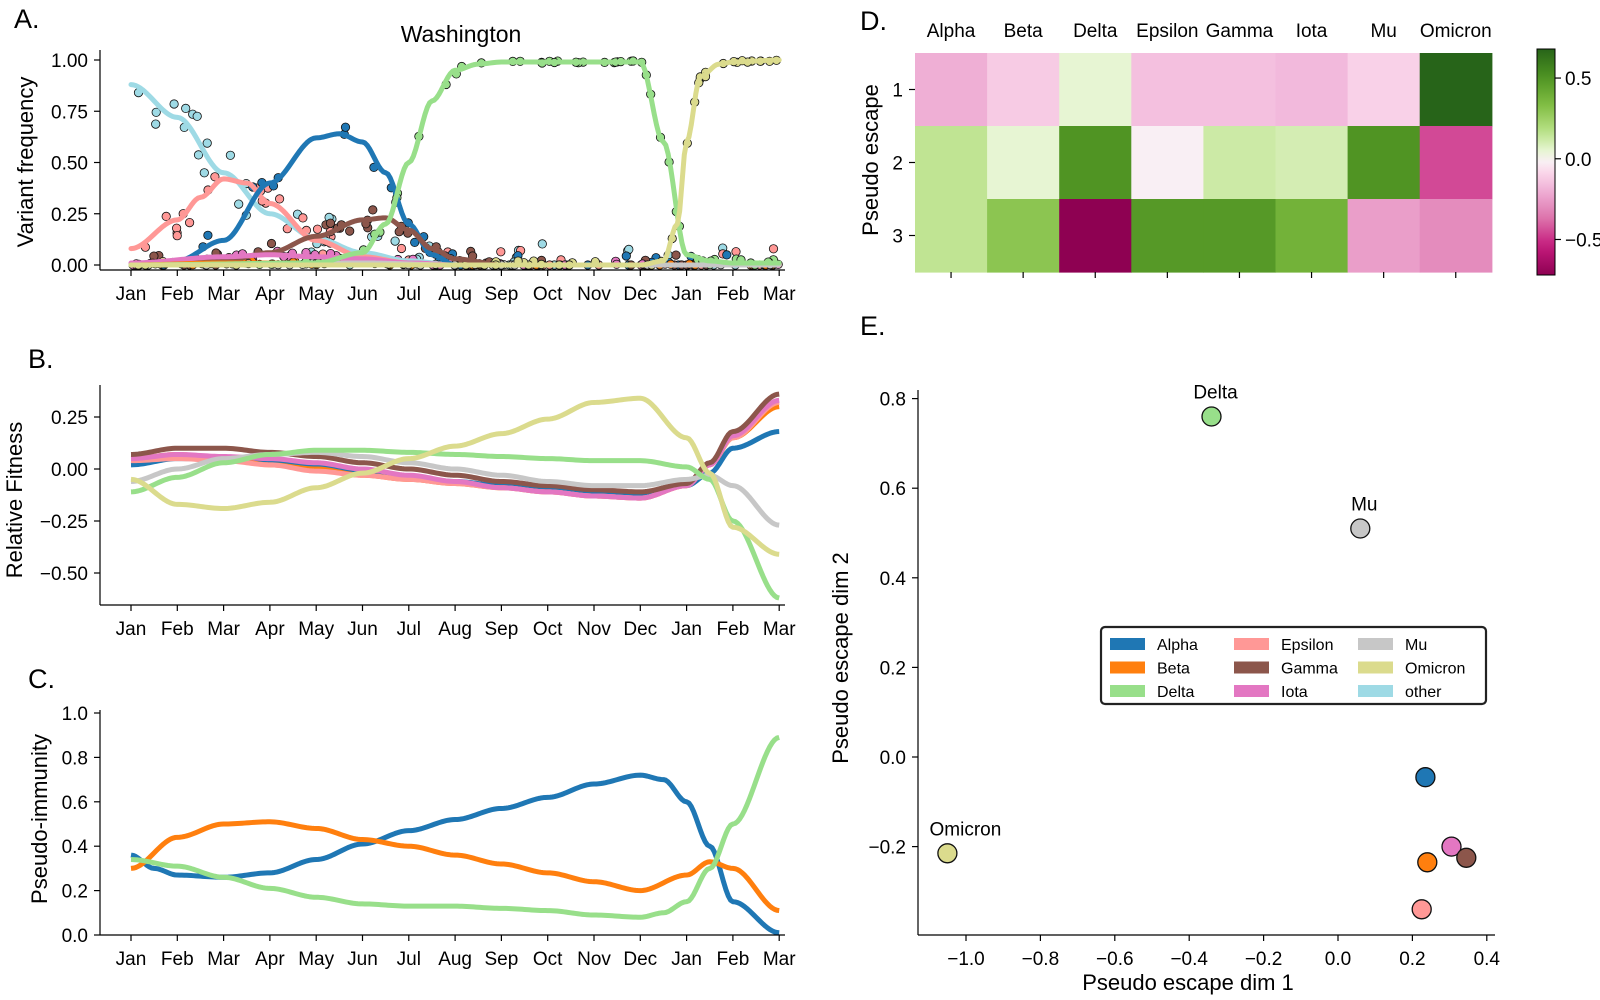 The image size is (1600, 1000). What do you see at coordinates (1189, 959) in the screenshot?
I see `panel-e-x-tick-label: −0.4` at bounding box center [1189, 959].